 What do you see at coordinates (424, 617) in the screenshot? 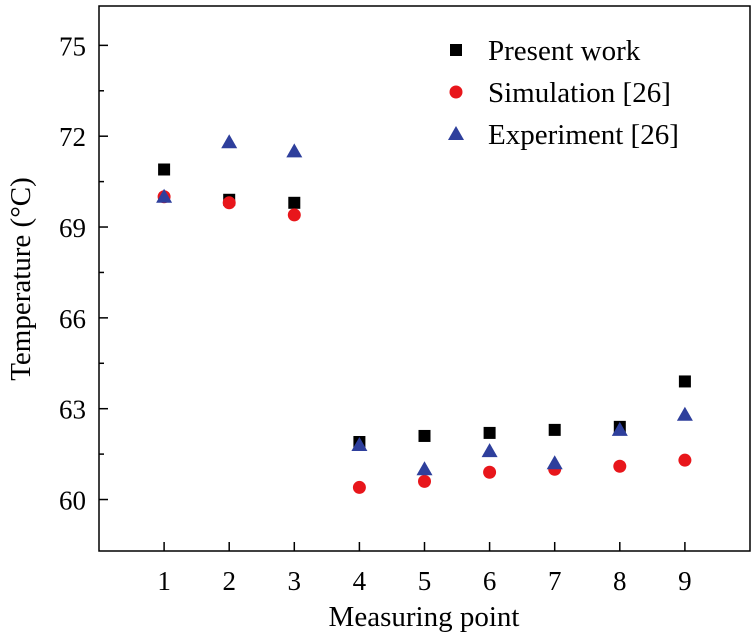
I see `x-axis-title: Measuring point` at bounding box center [424, 617].